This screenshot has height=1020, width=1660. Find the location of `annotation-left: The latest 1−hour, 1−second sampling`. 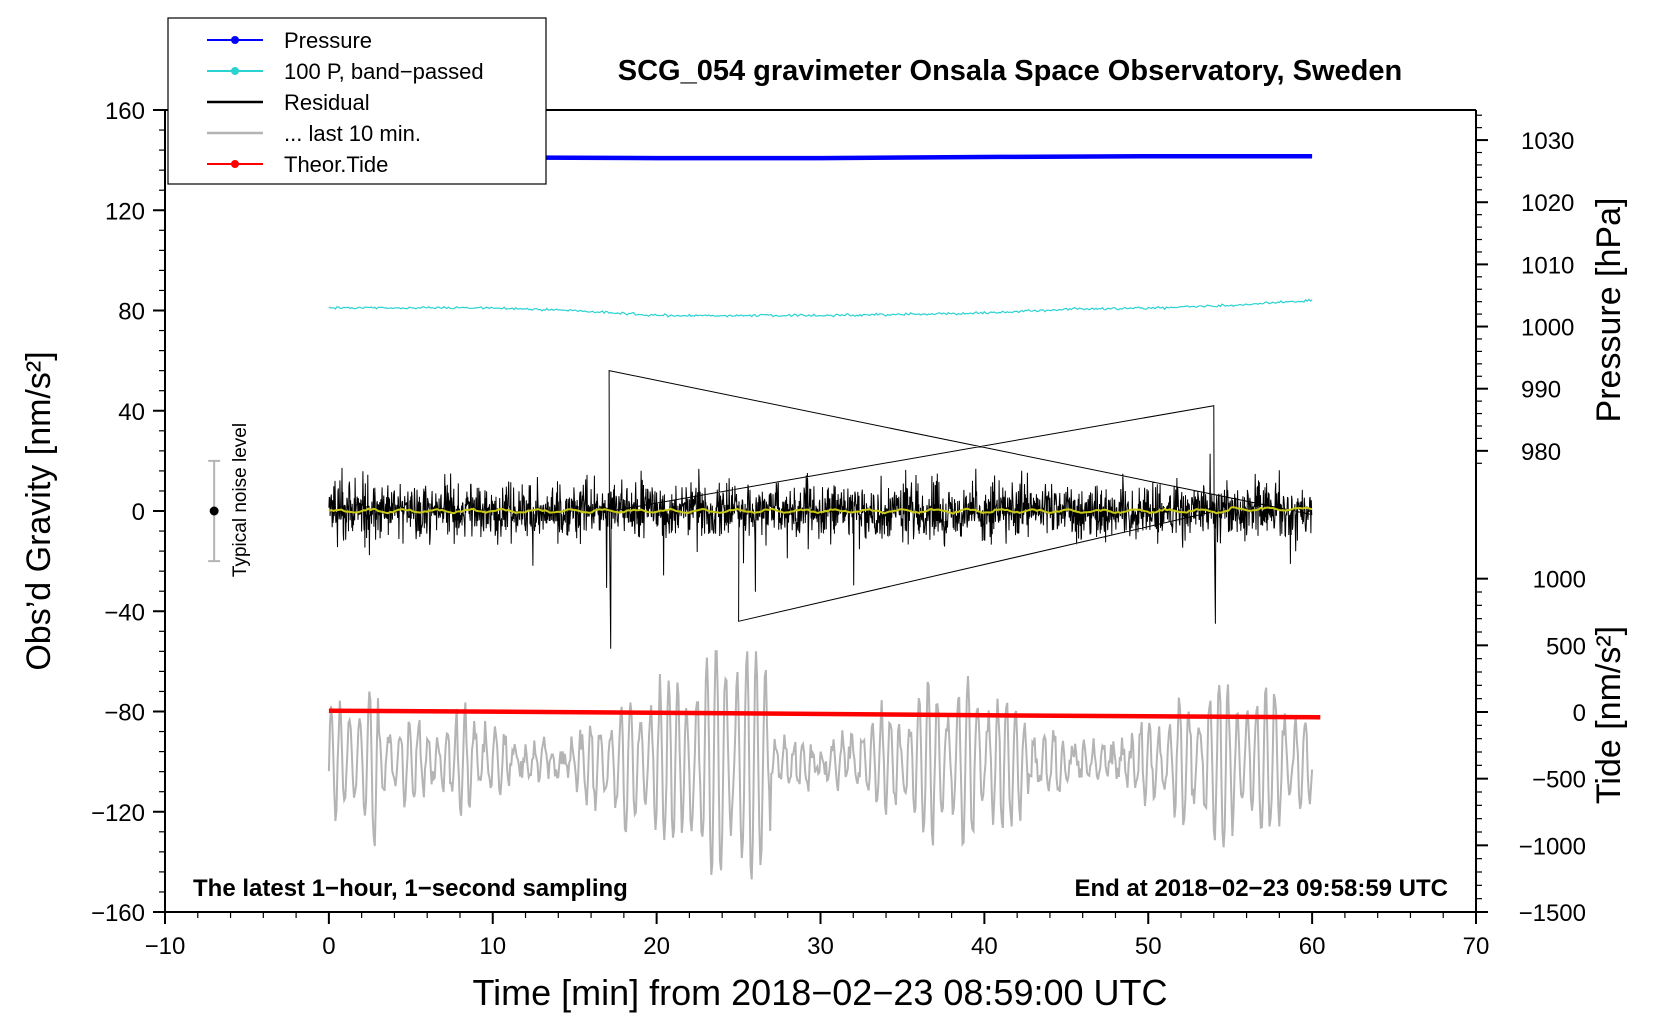

annotation-left: The latest 1−hour, 1−second sampling is located at coordinates (410, 888).